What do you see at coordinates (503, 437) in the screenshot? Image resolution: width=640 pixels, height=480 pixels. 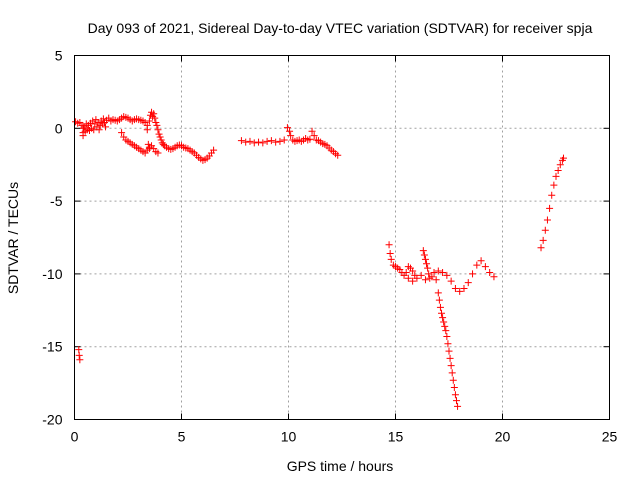 I see `x-tick-label: 20` at bounding box center [503, 437].